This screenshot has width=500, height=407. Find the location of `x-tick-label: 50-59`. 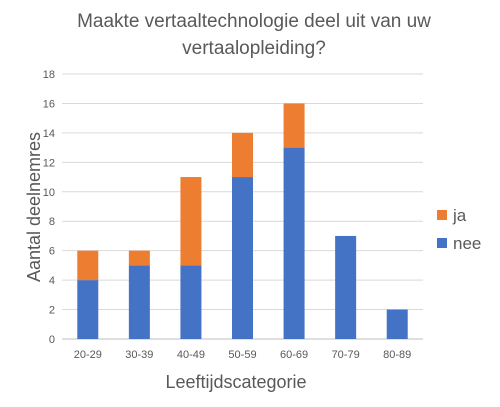

x-tick-label: 50-59 is located at coordinates (242, 355).